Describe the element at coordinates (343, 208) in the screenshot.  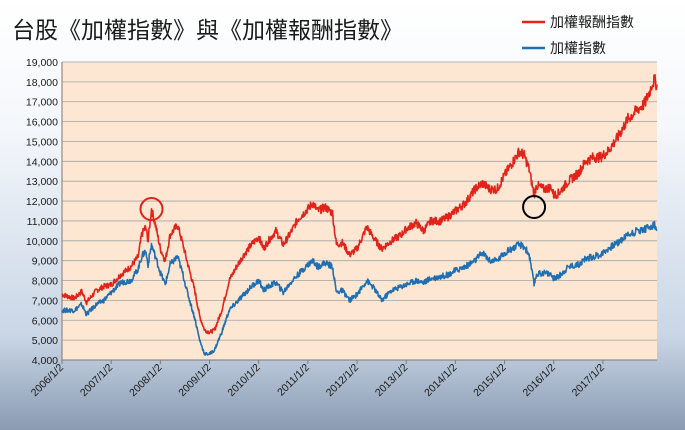
I see `annotations` at that location.